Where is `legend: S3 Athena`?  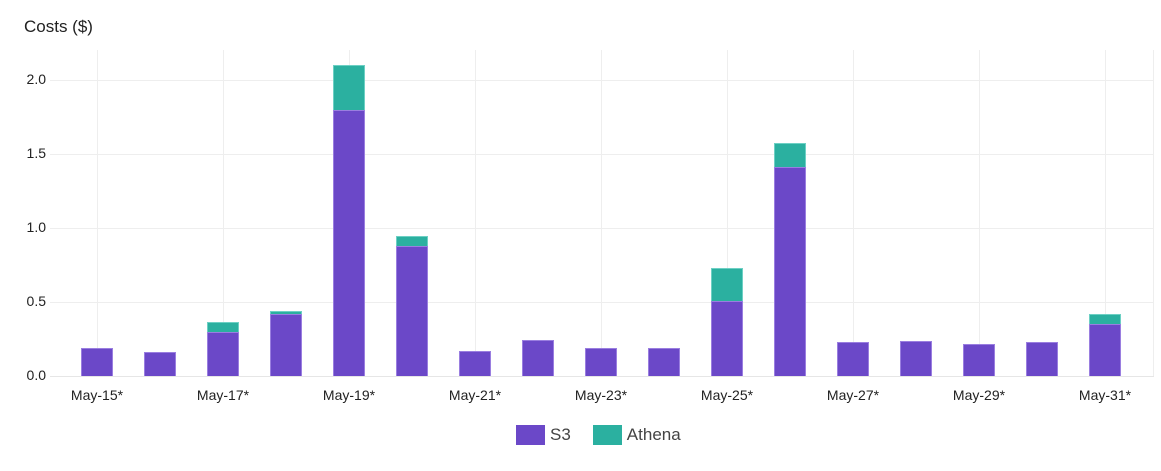 legend: S3 Athena is located at coordinates (609, 435).